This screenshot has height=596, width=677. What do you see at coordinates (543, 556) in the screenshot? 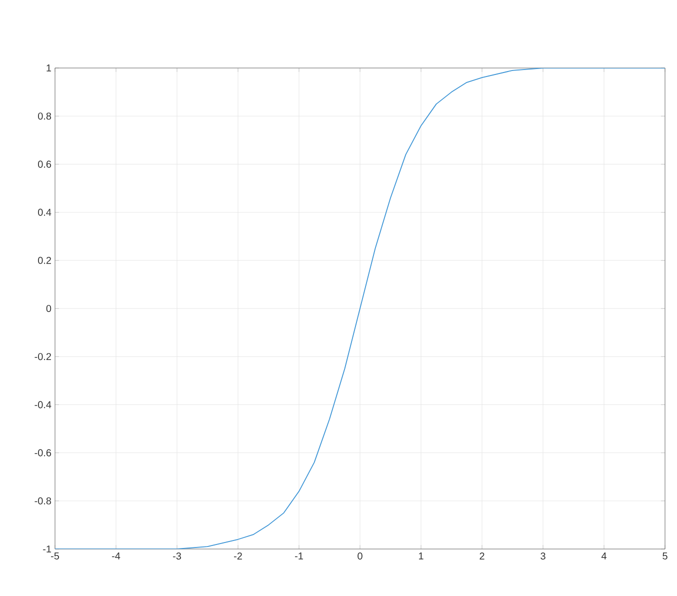
I see `x-tick-label: 3` at bounding box center [543, 556].